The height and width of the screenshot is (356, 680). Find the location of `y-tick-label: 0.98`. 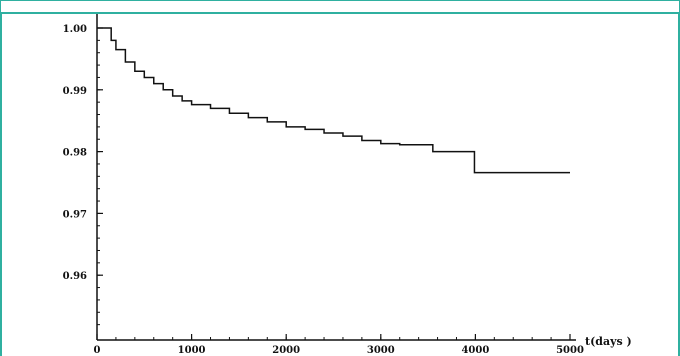

y-tick-label: 0.98 is located at coordinates (75, 153).